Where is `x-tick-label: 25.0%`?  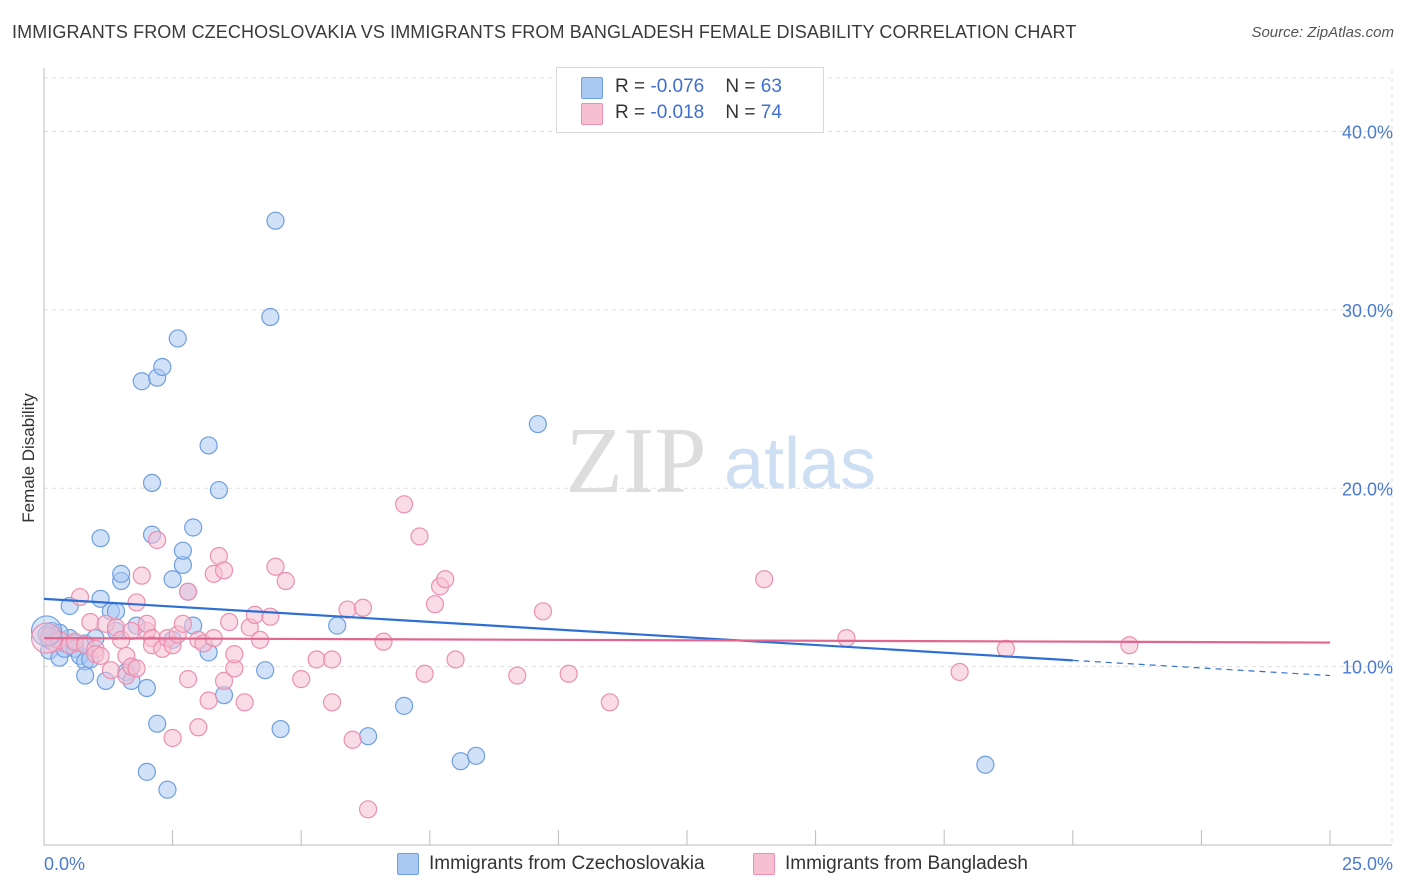 x-tick-label: 25.0% is located at coordinates (1367, 864).